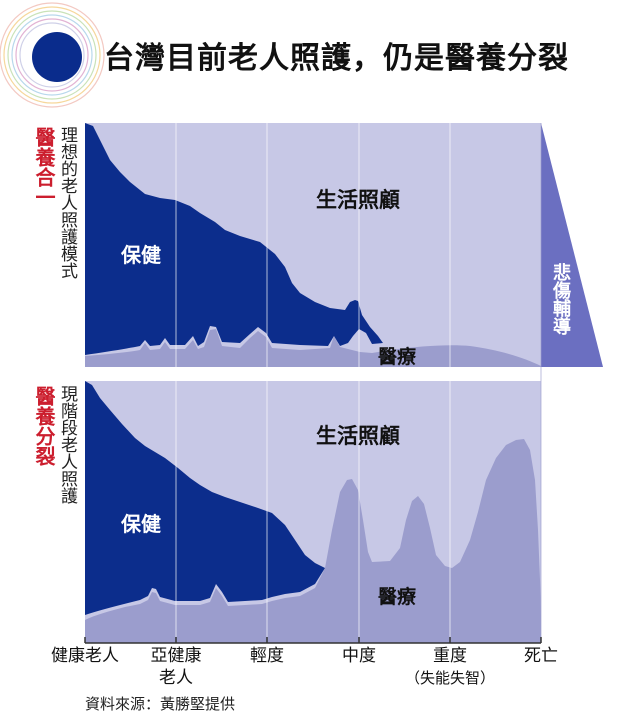 This screenshot has width=620, height=723. Describe the element at coordinates (67, 202) in the screenshot. I see `top-panel-side-label: 理想的老人照護模式` at that location.